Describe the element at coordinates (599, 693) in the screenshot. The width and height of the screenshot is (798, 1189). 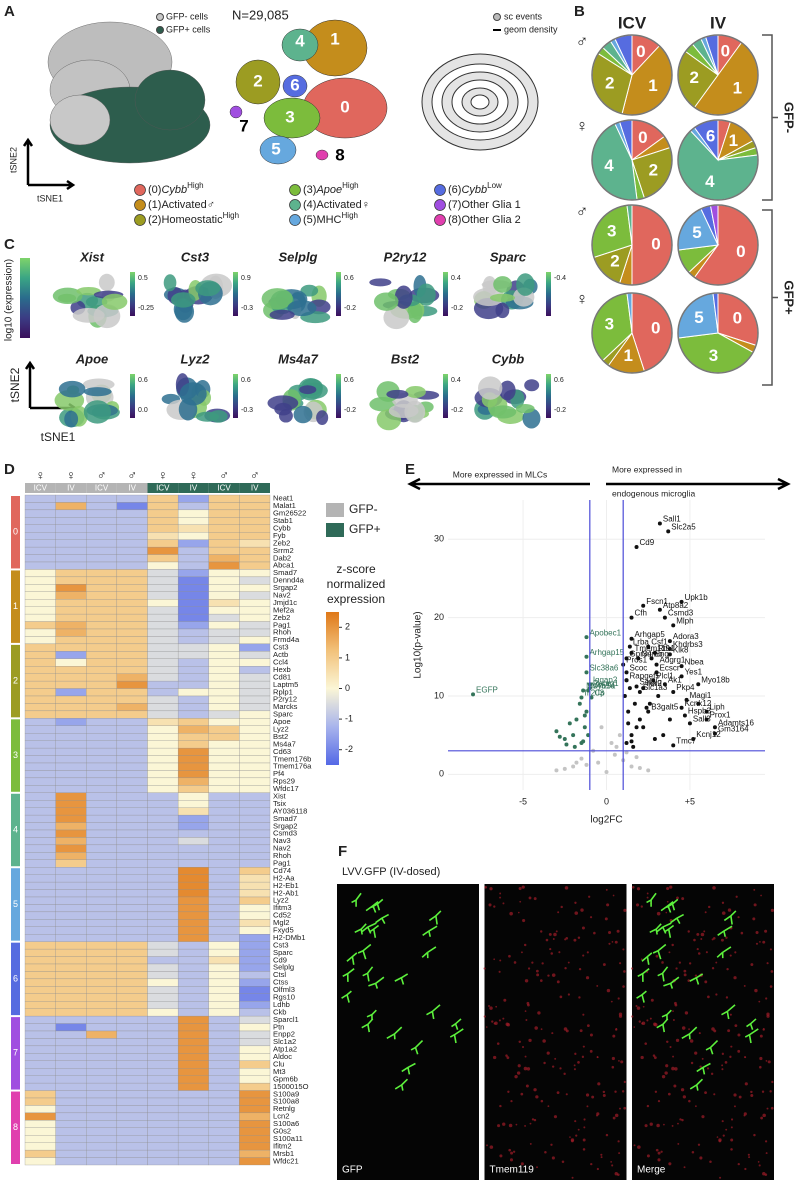
I see `gene-label: Cp` at that location.